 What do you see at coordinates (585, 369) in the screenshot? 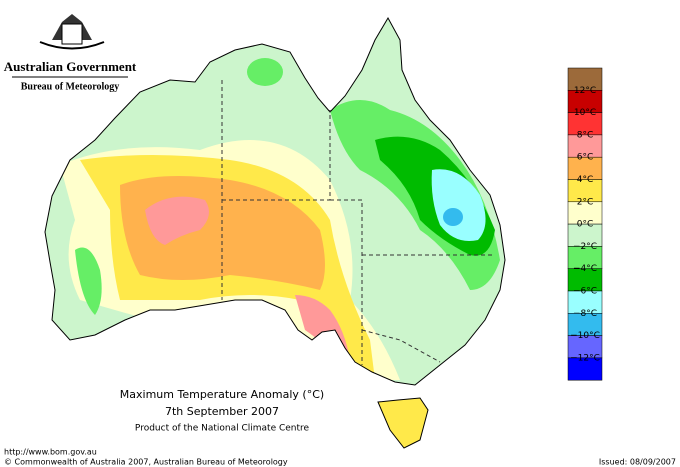
I see `legend-swatch` at bounding box center [585, 369].